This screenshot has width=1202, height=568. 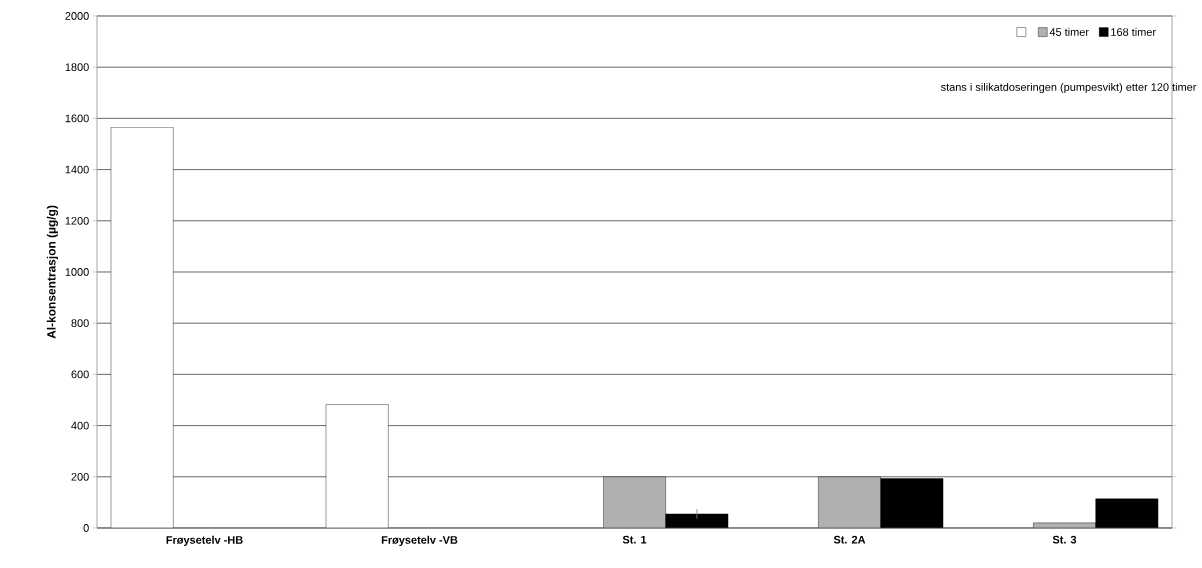 I want to click on annotation: stans i silikatdoseringen (pumpesvikt) etter 120 timer, so click(x=1068, y=88).